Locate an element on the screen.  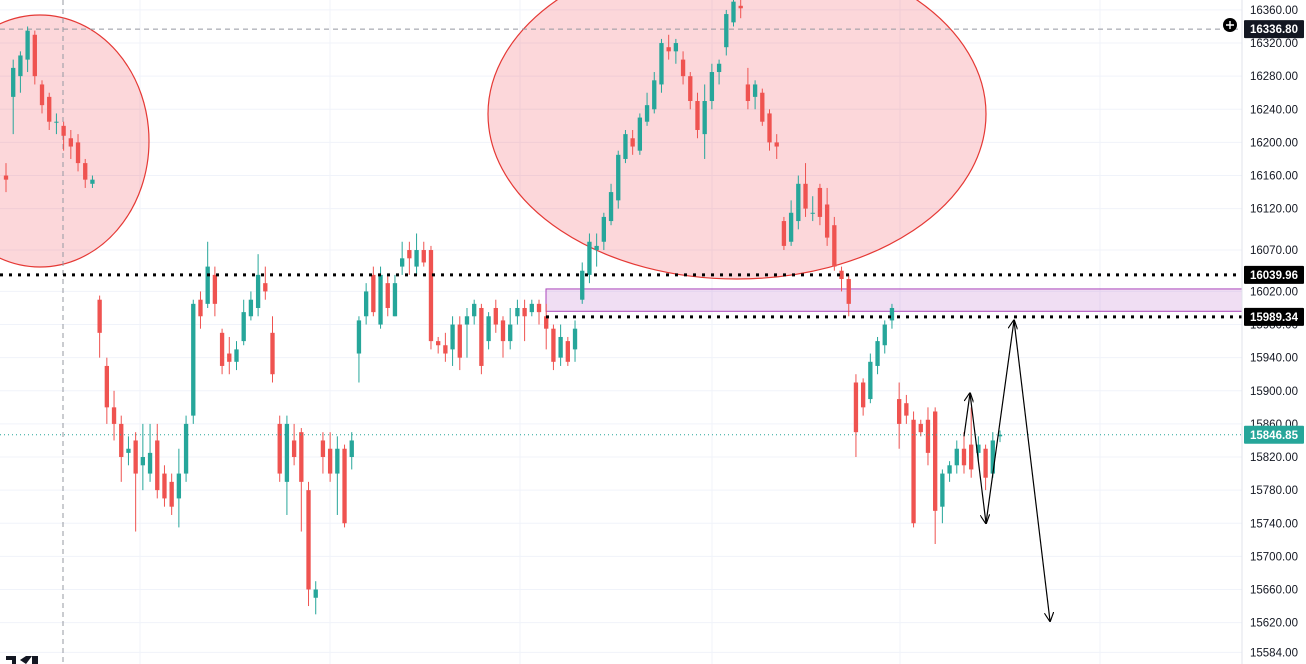
projection-arrow is located at coordinates (999, 422).